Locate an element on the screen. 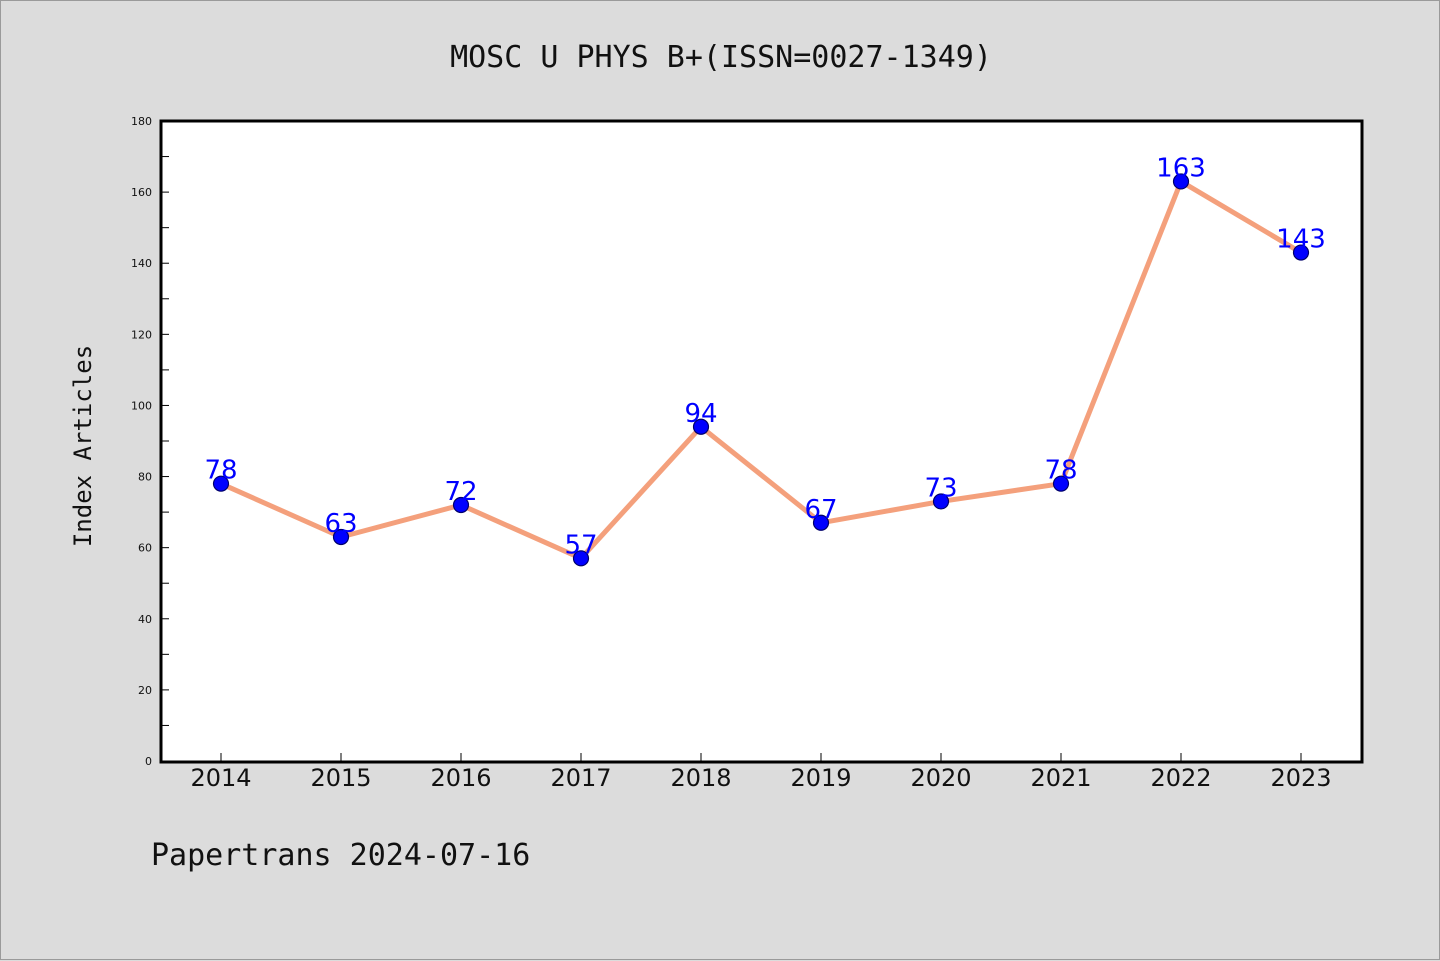 Image resolution: width=1440 pixels, height=961 pixels. x-tick-label: 2019 is located at coordinates (820, 778).